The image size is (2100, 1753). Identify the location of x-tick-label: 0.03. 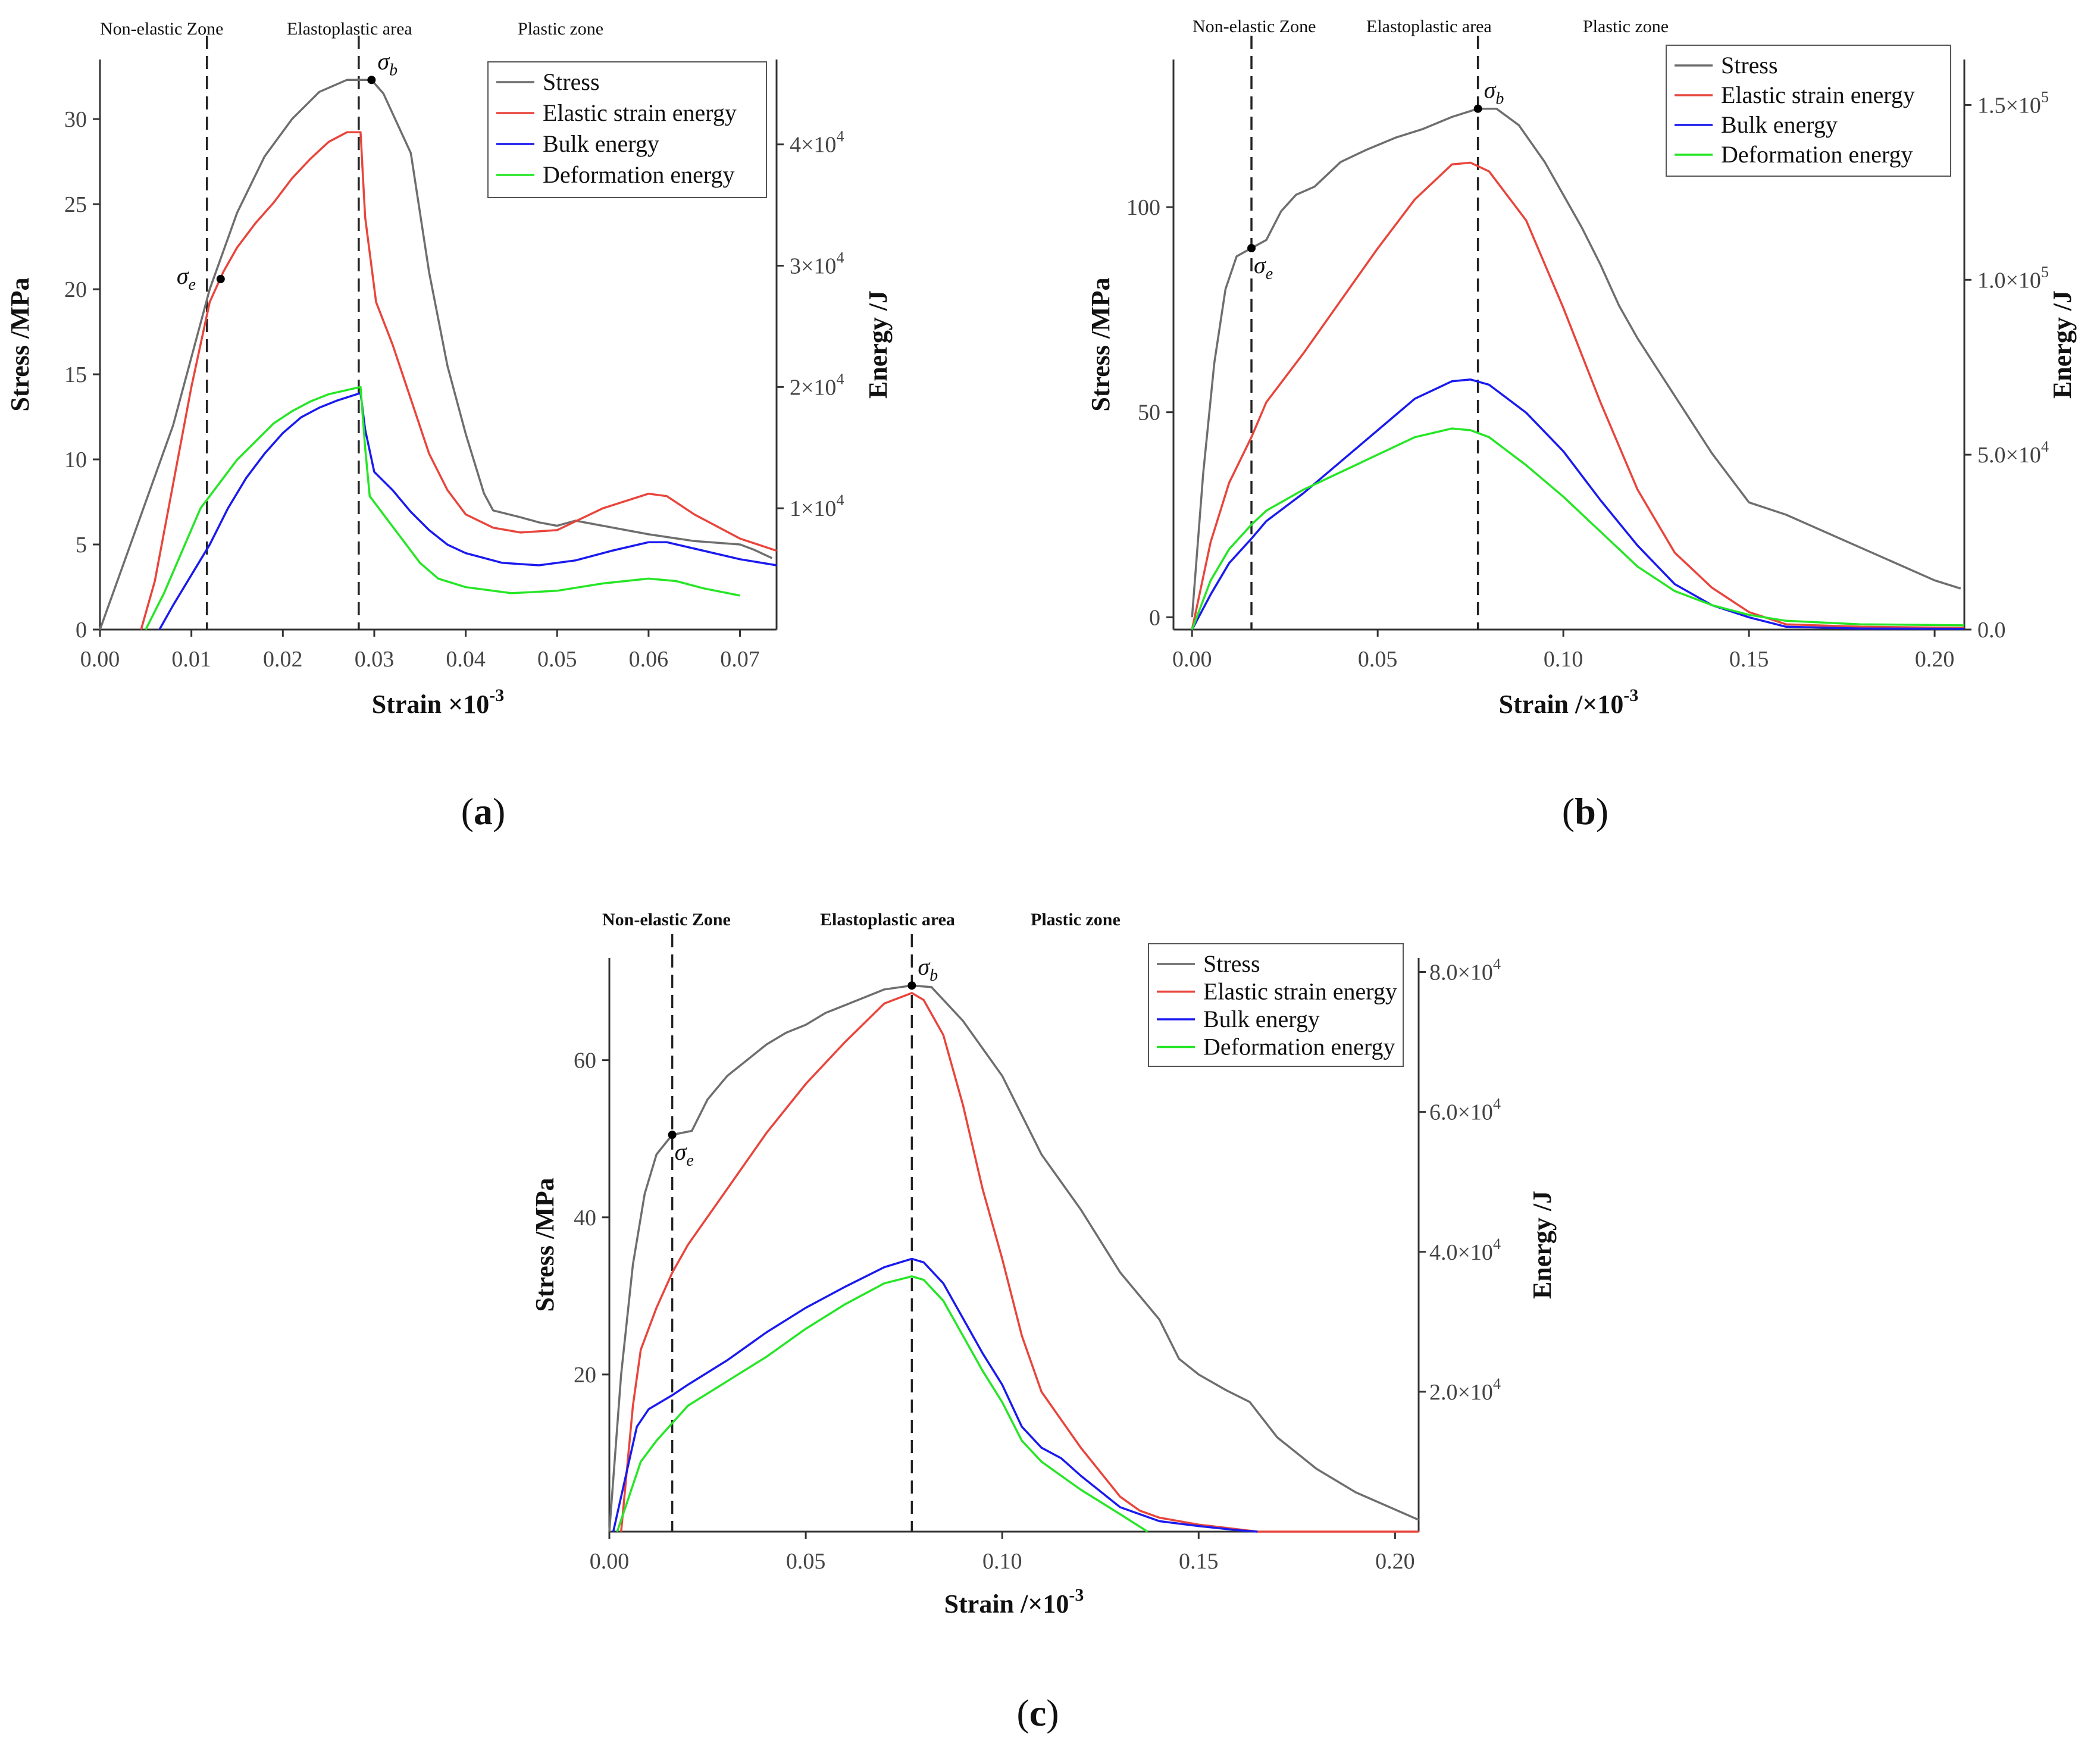
(375, 659).